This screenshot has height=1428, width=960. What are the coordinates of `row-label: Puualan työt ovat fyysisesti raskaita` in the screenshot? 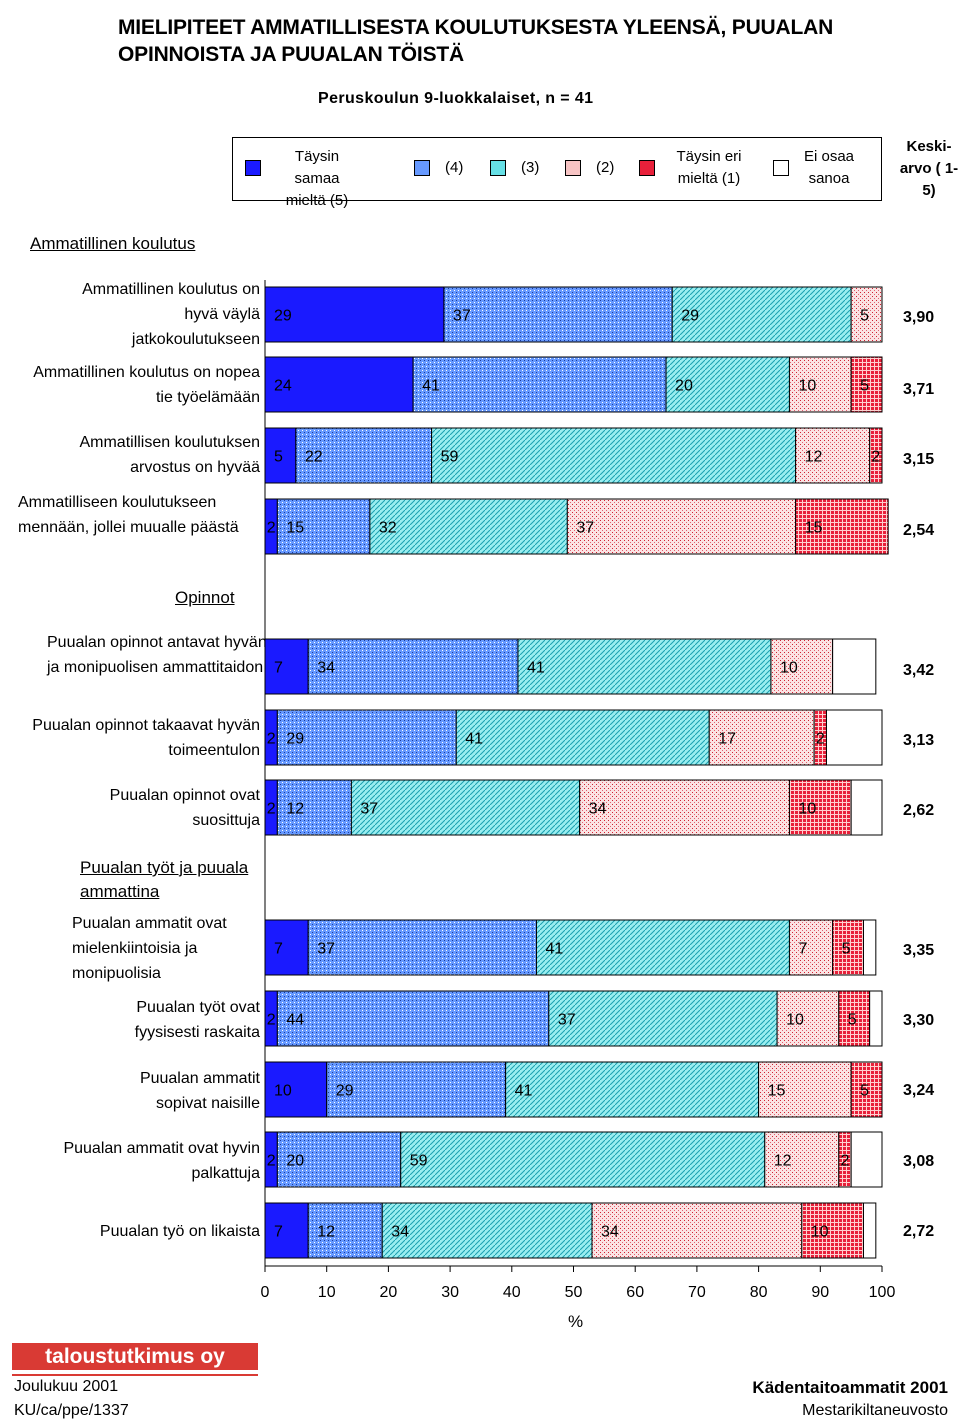 It's located at (197, 1020).